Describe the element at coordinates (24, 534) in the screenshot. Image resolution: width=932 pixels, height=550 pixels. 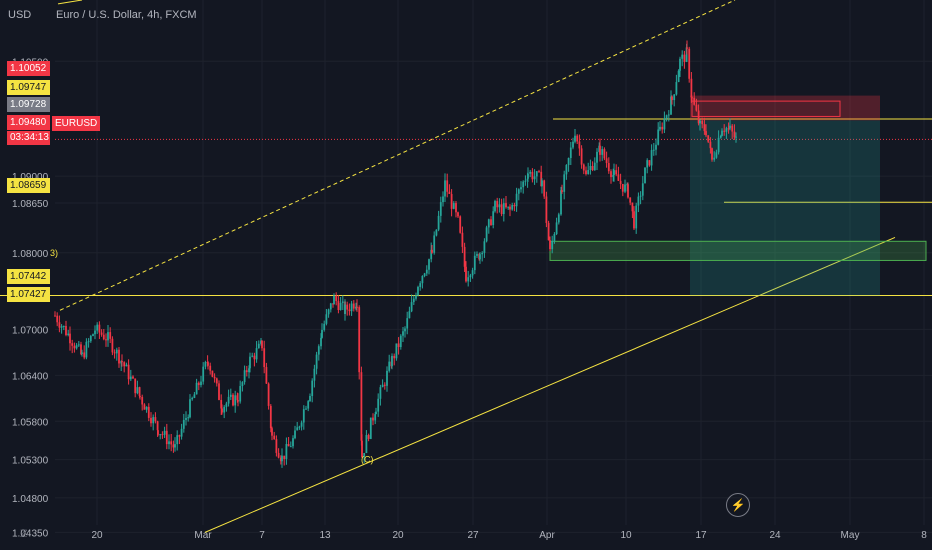
I see `timezone-icon: ℤ` at that location.